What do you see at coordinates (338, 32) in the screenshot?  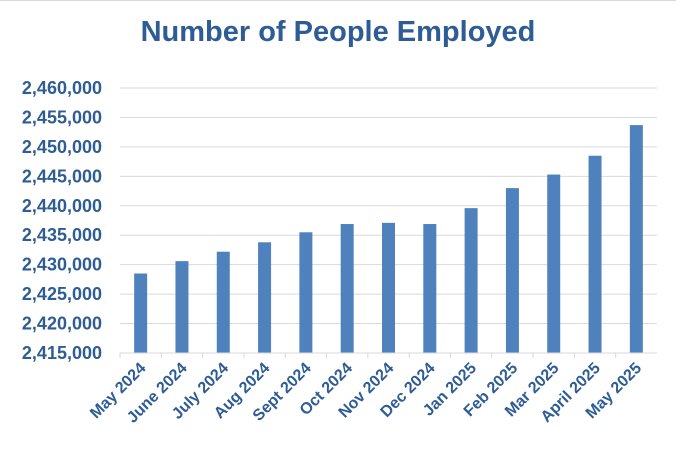 I see `chart-title: Number of People Employed` at bounding box center [338, 32].